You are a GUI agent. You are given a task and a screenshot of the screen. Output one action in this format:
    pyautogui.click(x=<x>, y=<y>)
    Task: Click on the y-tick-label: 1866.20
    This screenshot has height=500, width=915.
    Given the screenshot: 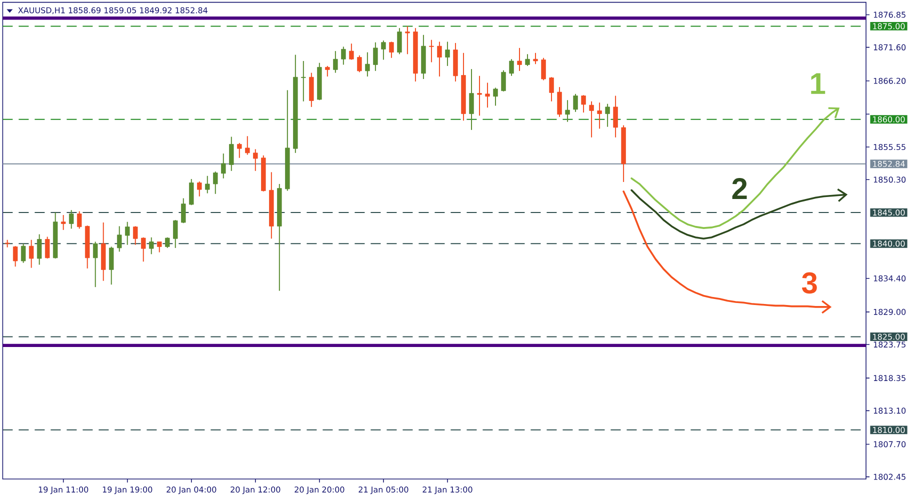 What is the action you would take?
    pyautogui.click(x=890, y=81)
    